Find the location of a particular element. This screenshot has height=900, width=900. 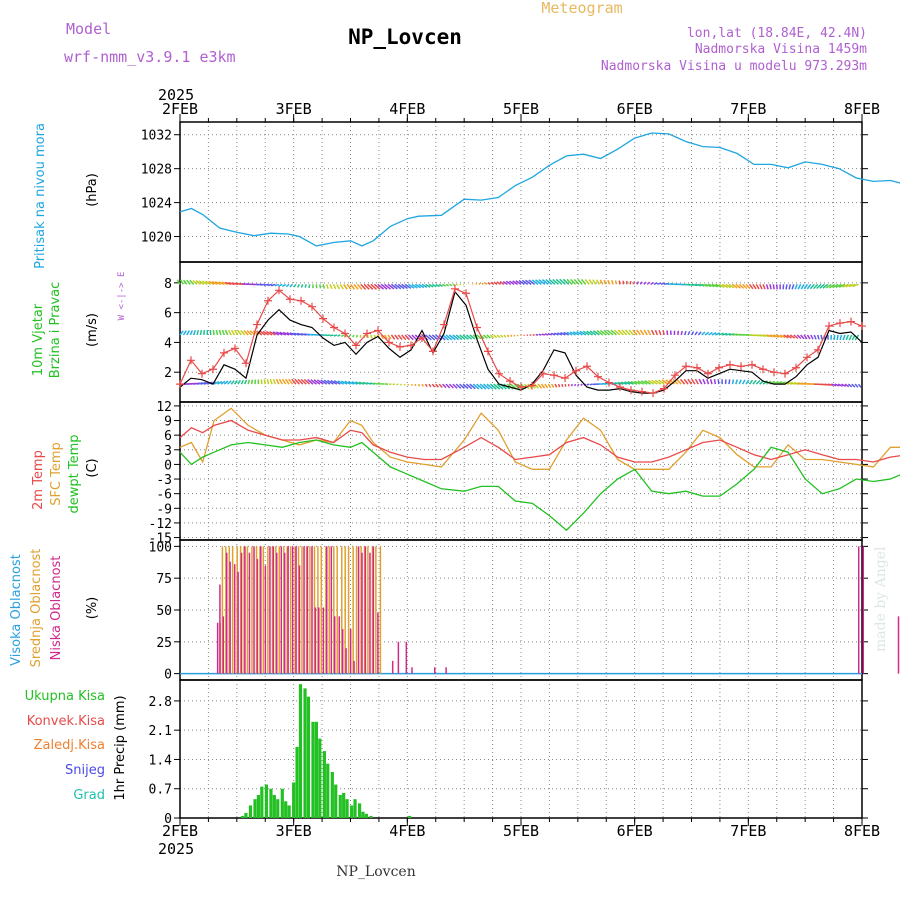

wind-ylabel-2: Brzina i Pravac is located at coordinates (55, 330).